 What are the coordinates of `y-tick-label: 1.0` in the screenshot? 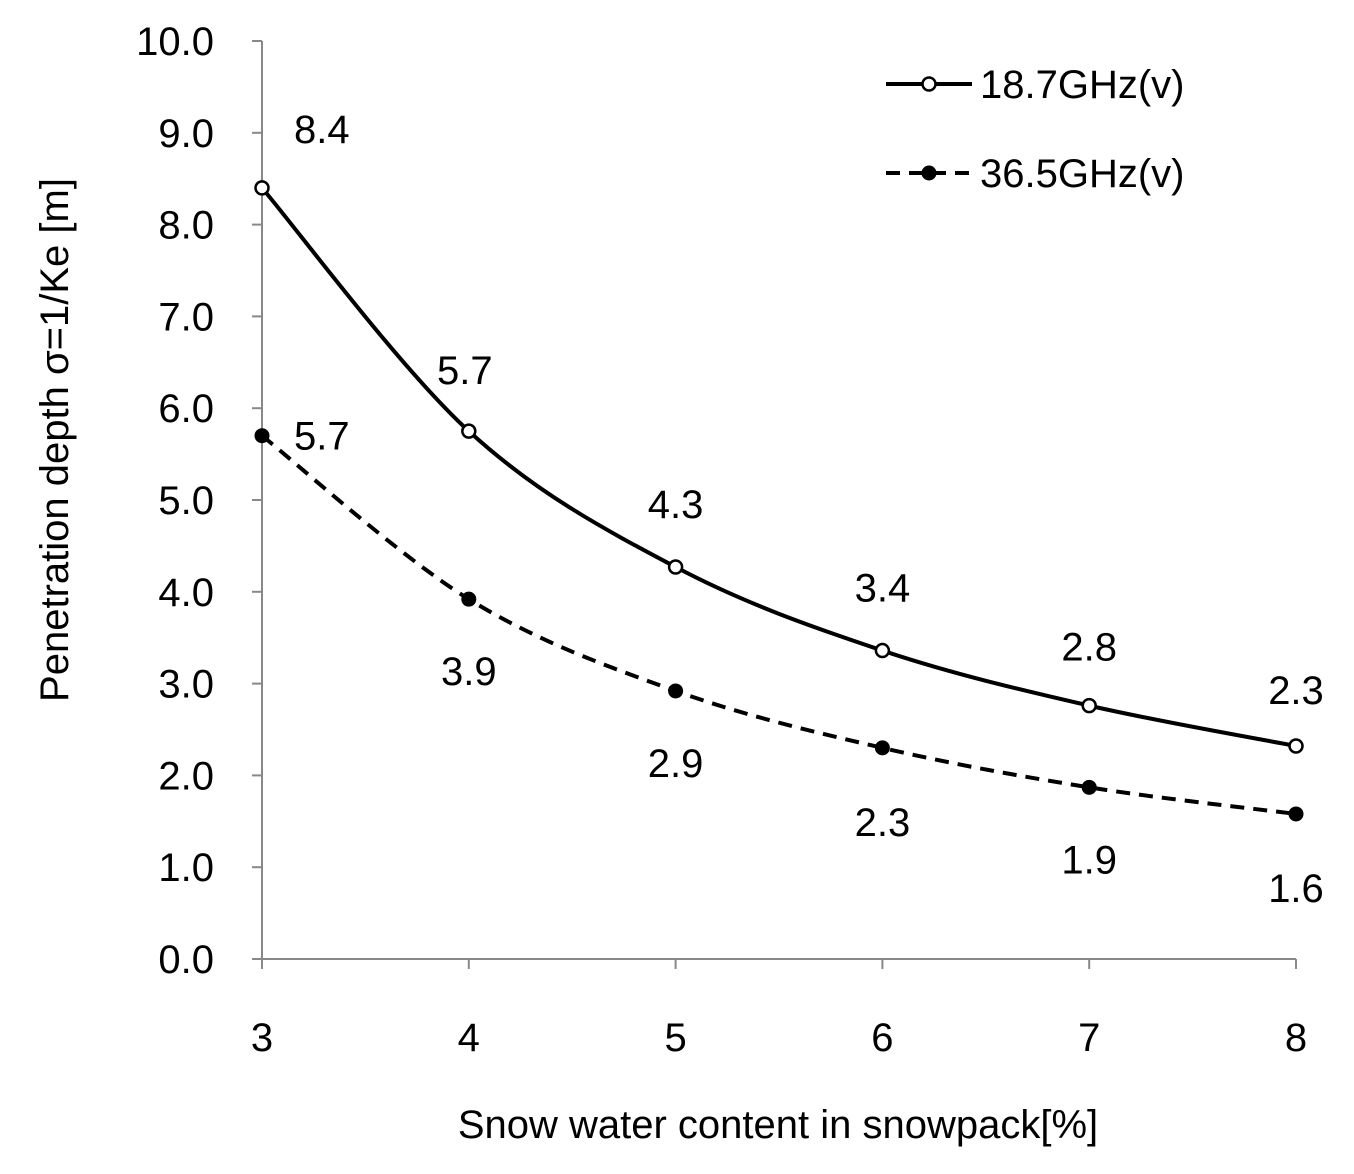 It's located at (186, 868).